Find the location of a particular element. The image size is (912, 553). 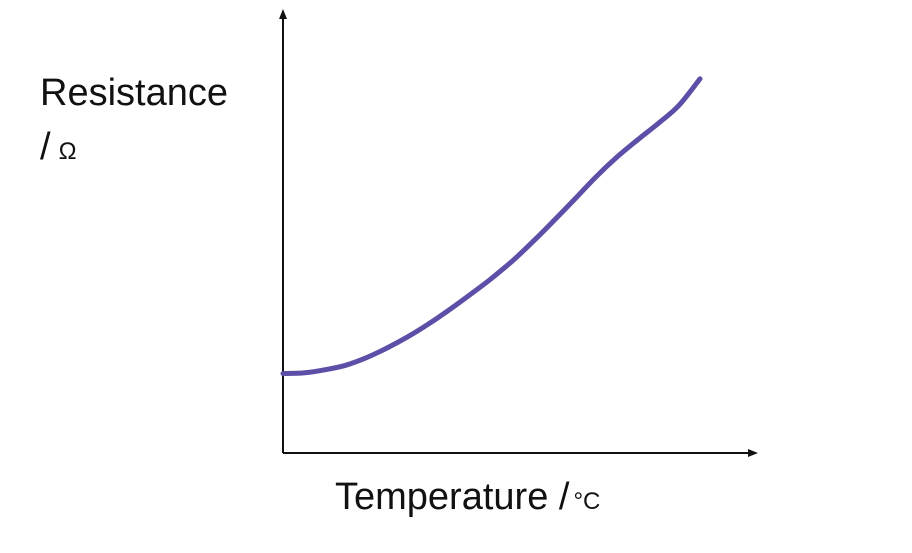

y-axis-label-text: Resistance is located at coordinates (134, 93).